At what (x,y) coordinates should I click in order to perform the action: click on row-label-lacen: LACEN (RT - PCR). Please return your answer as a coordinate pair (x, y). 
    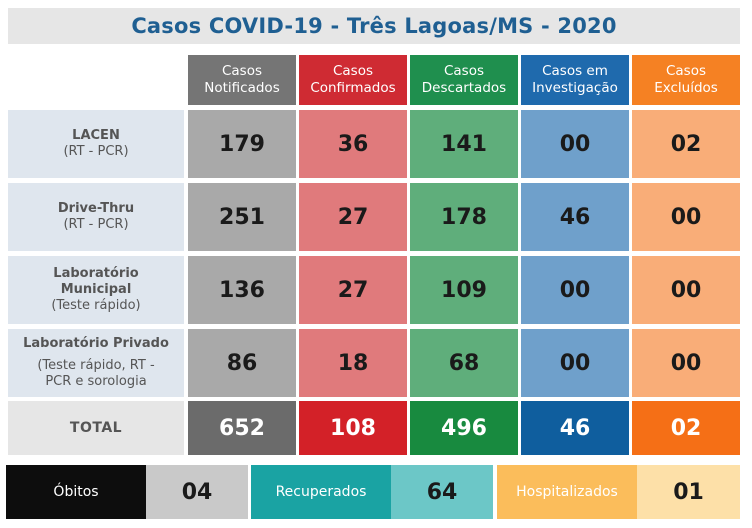
    Looking at the image, I should click on (96, 144).